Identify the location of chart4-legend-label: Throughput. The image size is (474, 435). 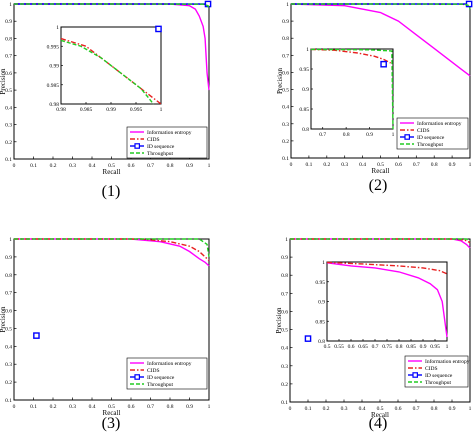
(438, 383).